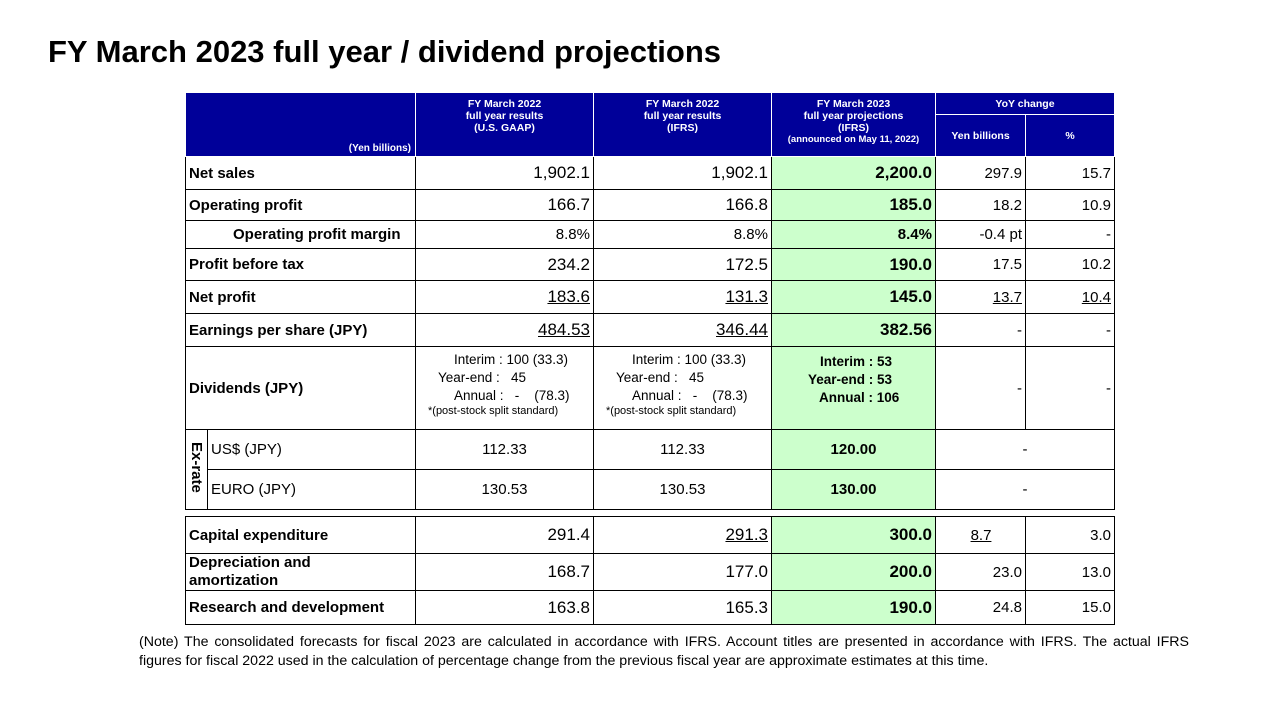  Describe the element at coordinates (1070, 173) in the screenshot. I see `yoy-pct-value: 15.7` at that location.